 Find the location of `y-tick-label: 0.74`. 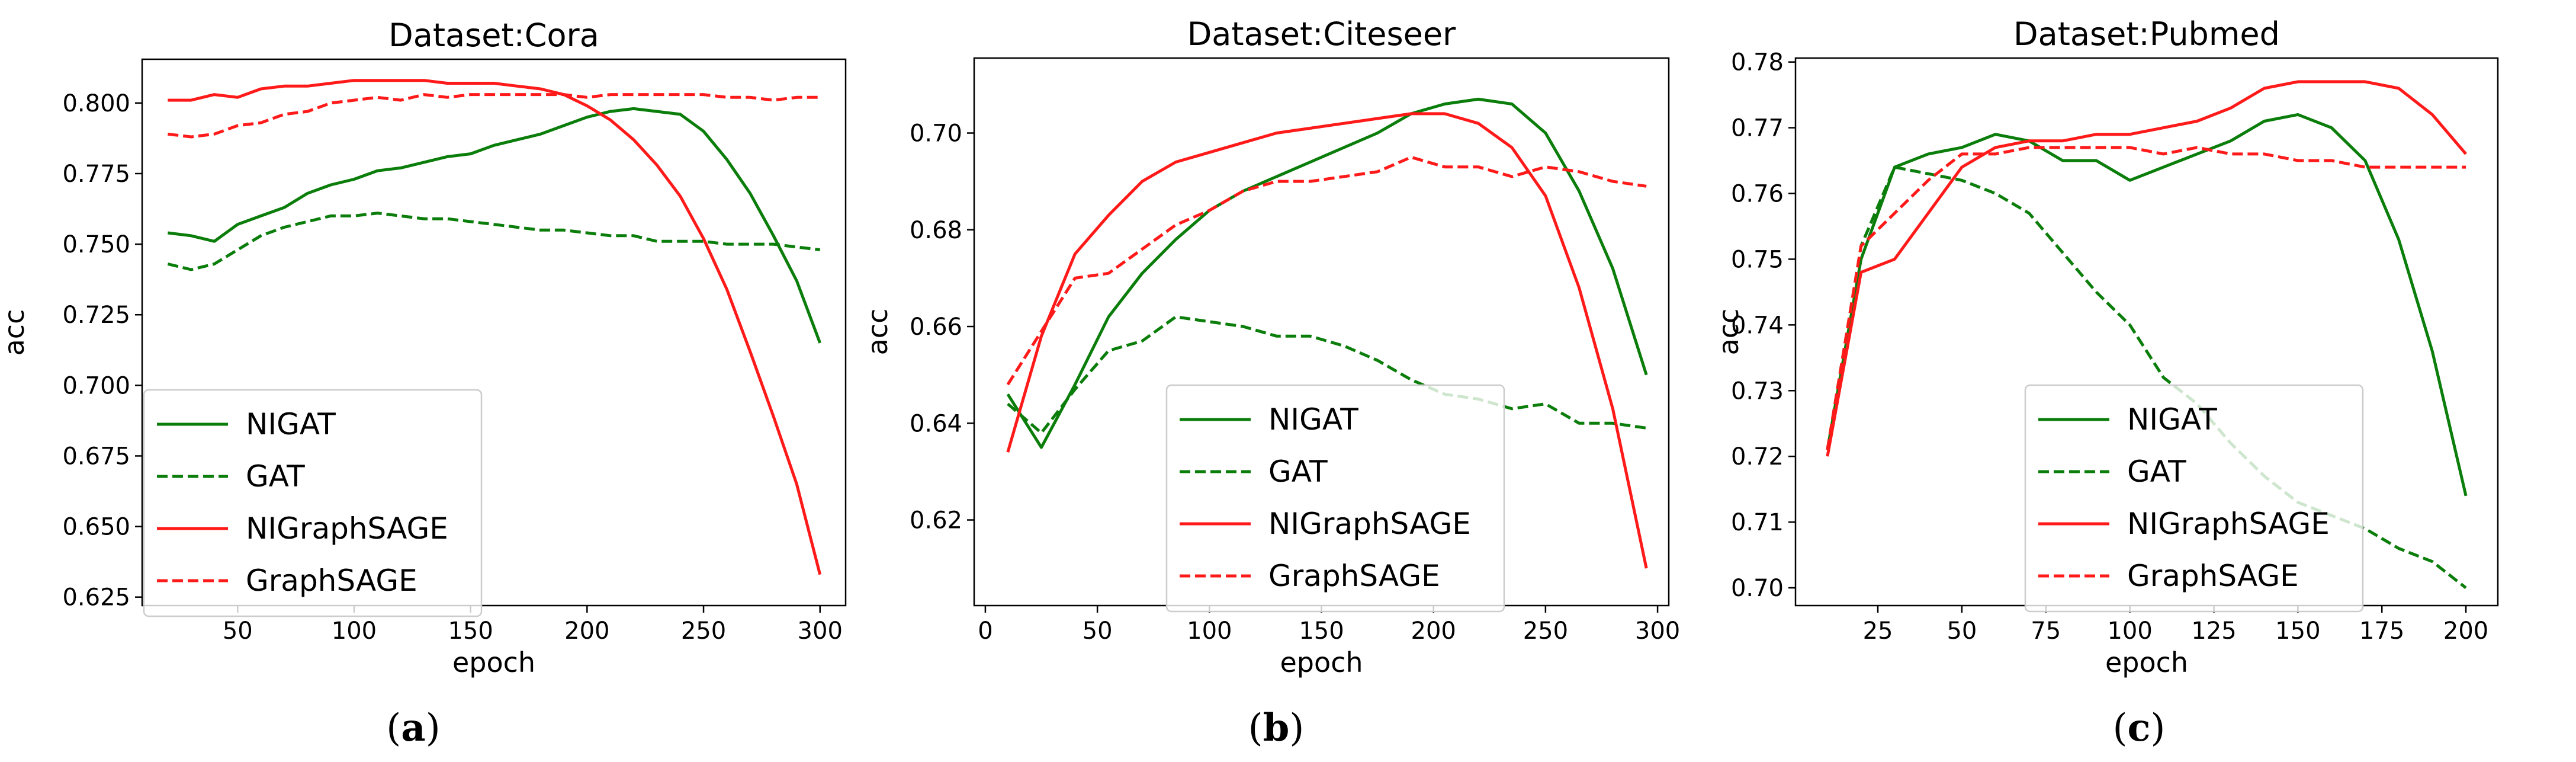

y-tick-label: 0.74 is located at coordinates (1757, 325).